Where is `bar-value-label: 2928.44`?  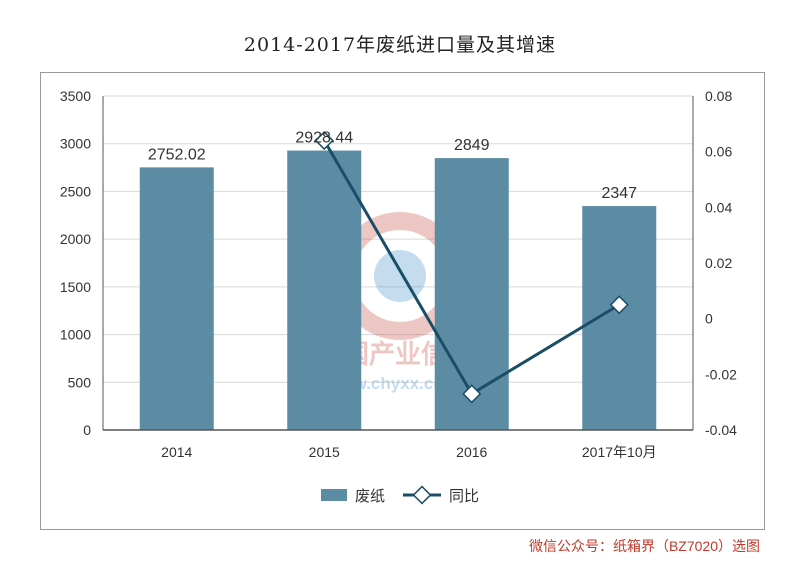
bar-value-label: 2928.44 is located at coordinates (324, 138).